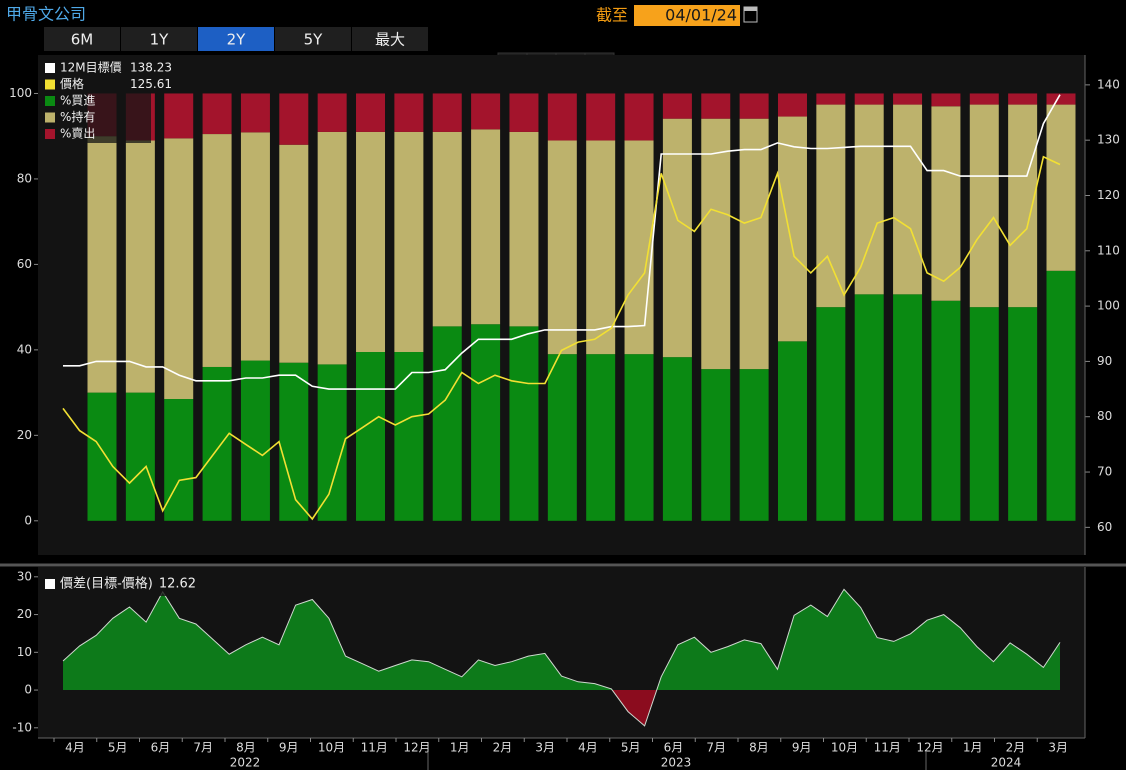 This screenshot has height=770, width=1126. I want to click on y2-tick-label: 60, so click(1104, 527).